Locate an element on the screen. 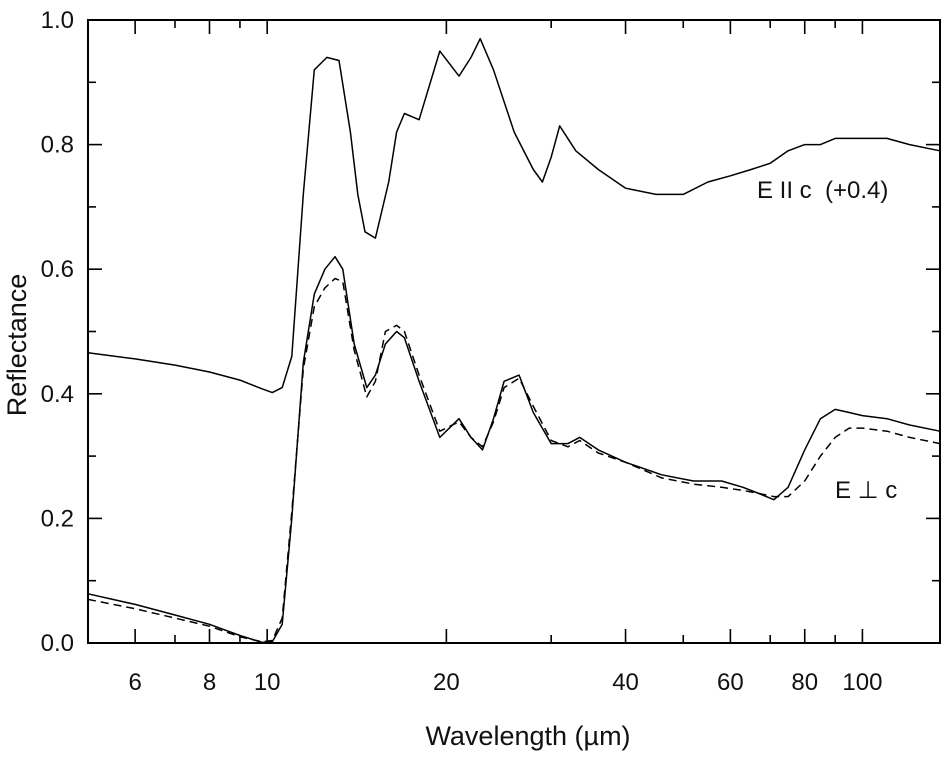 This screenshot has width=950, height=761. y-tick-label: 0.6 is located at coordinates (57, 269).